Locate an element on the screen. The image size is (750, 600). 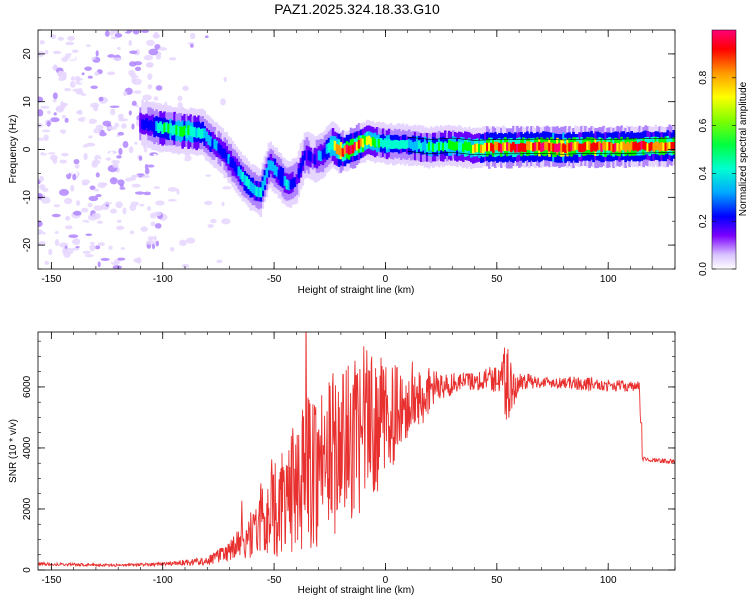
colorbar-tick-label: 0.0 is located at coordinates (703, 269).